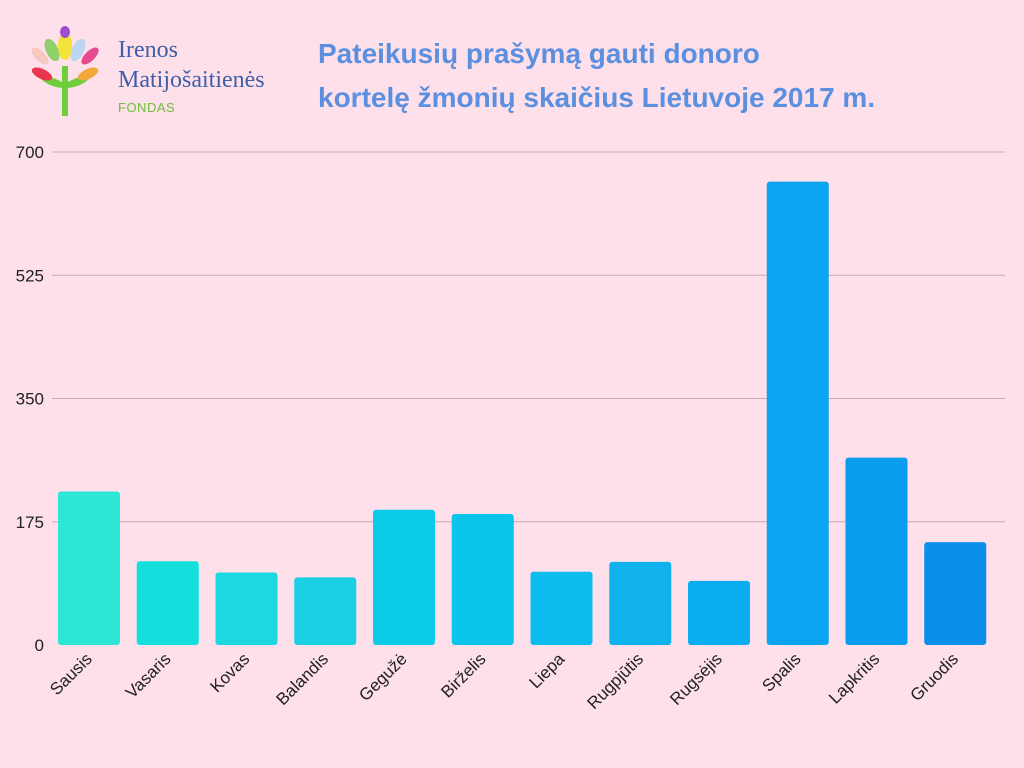 This screenshot has height=768, width=1024. What do you see at coordinates (854, 678) in the screenshot?
I see `x-tick-label: Lapkritis` at bounding box center [854, 678].